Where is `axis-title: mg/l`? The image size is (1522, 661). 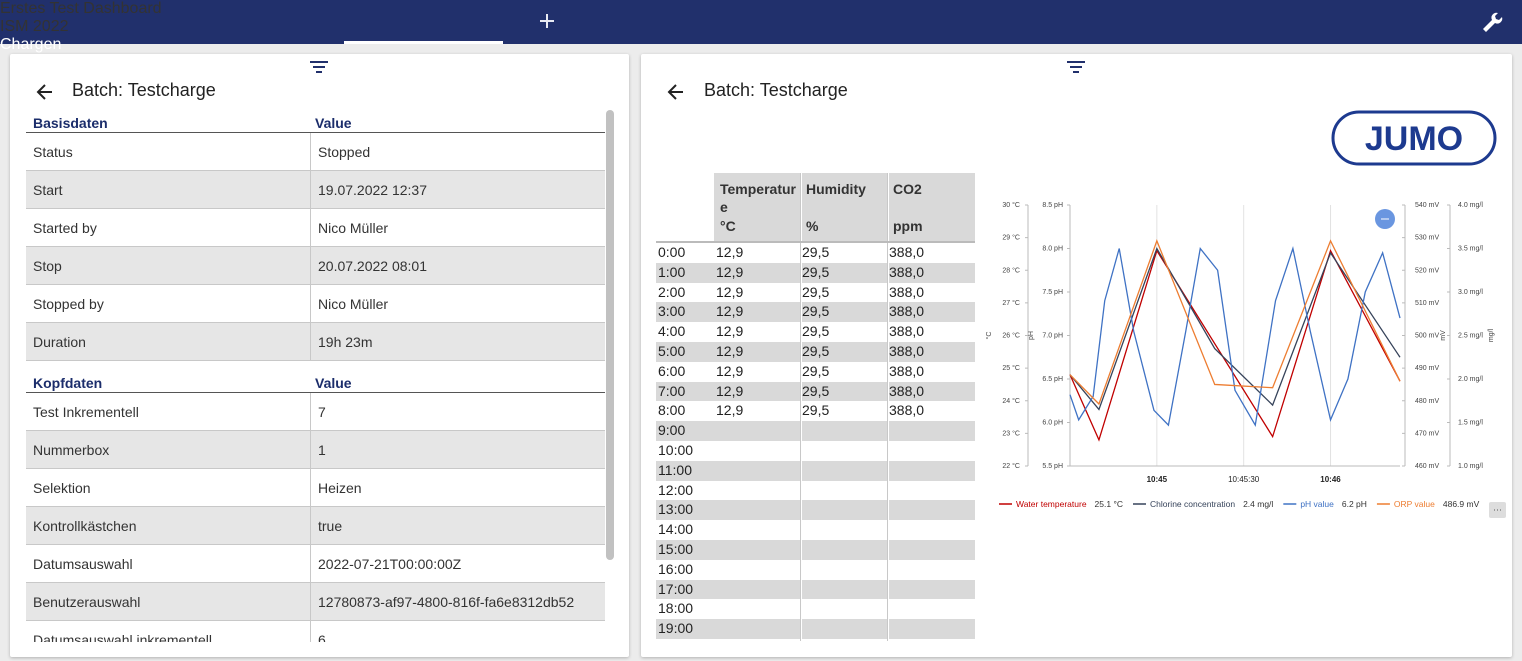 axis-title: mg/l is located at coordinates (1491, 335).